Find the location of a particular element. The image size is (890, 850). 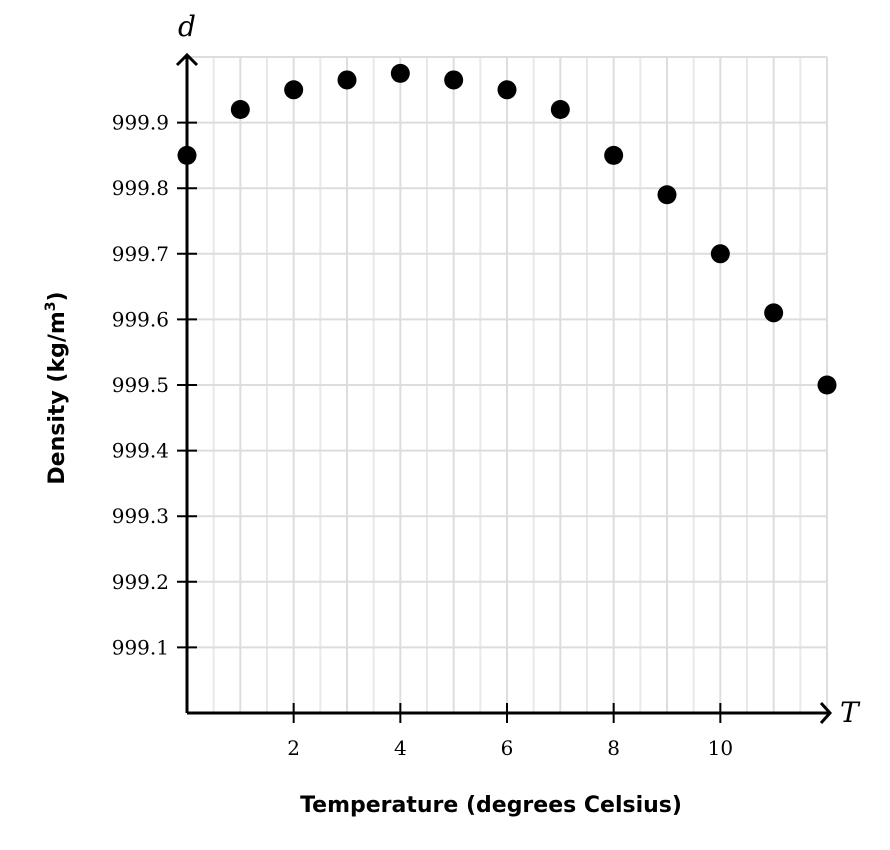

x-tick-label: 2 is located at coordinates (293, 748).